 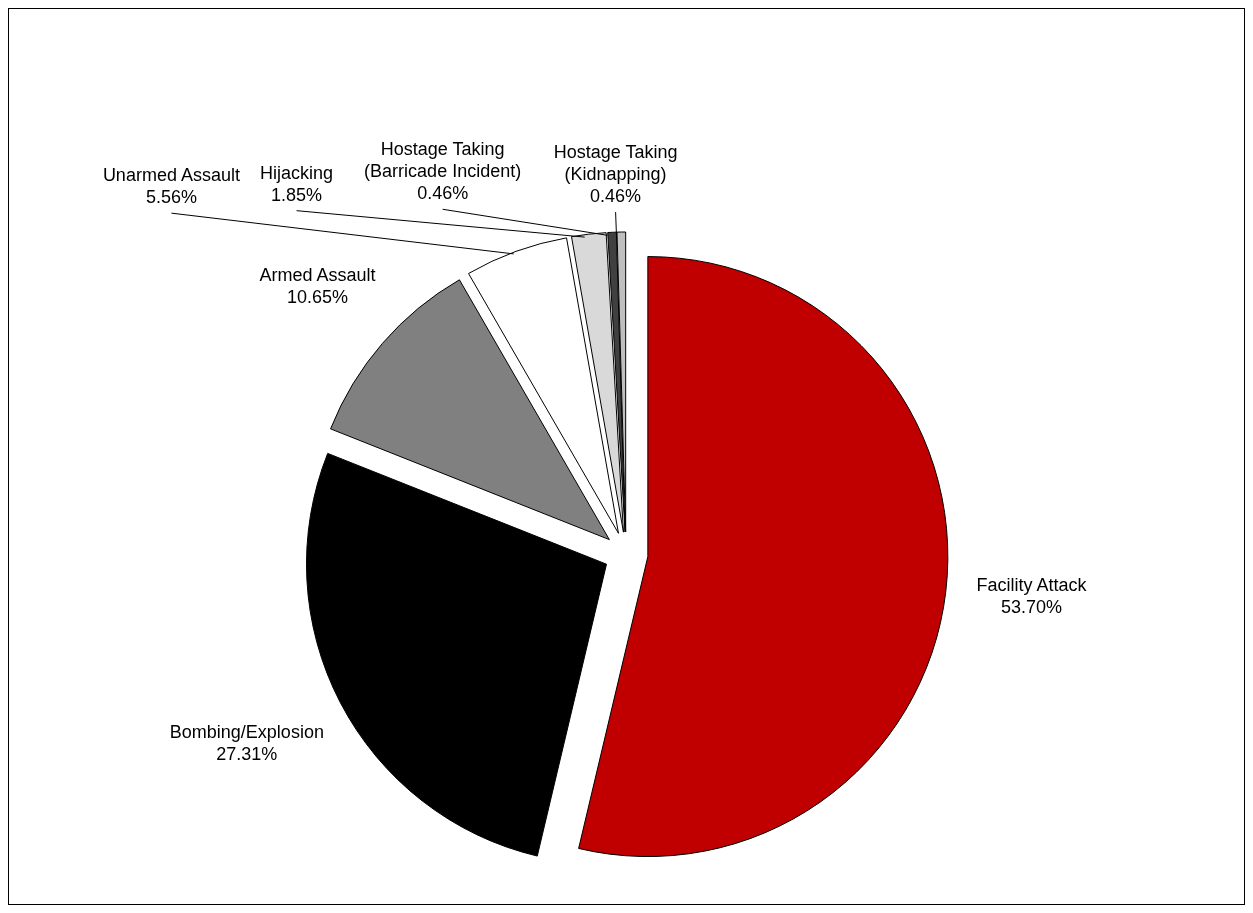 I want to click on slice-label: Facility Attack, so click(x=1032, y=585).